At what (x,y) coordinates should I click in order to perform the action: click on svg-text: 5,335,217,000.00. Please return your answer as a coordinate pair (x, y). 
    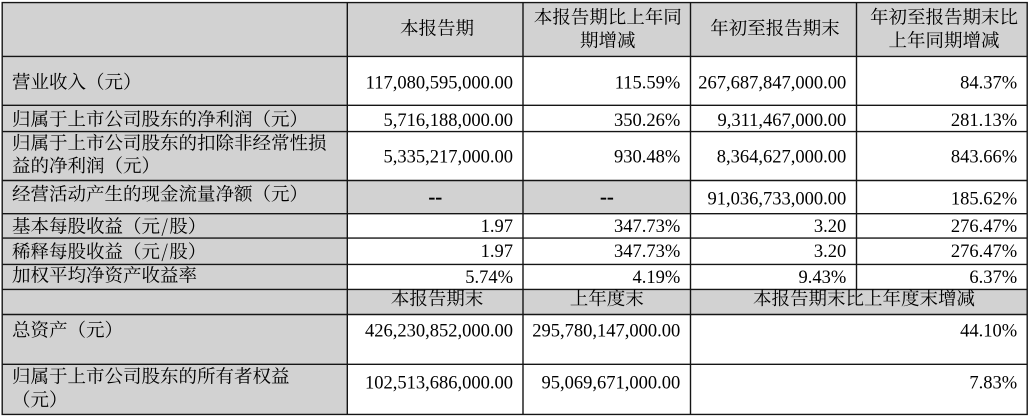
    Looking at the image, I should click on (449, 157).